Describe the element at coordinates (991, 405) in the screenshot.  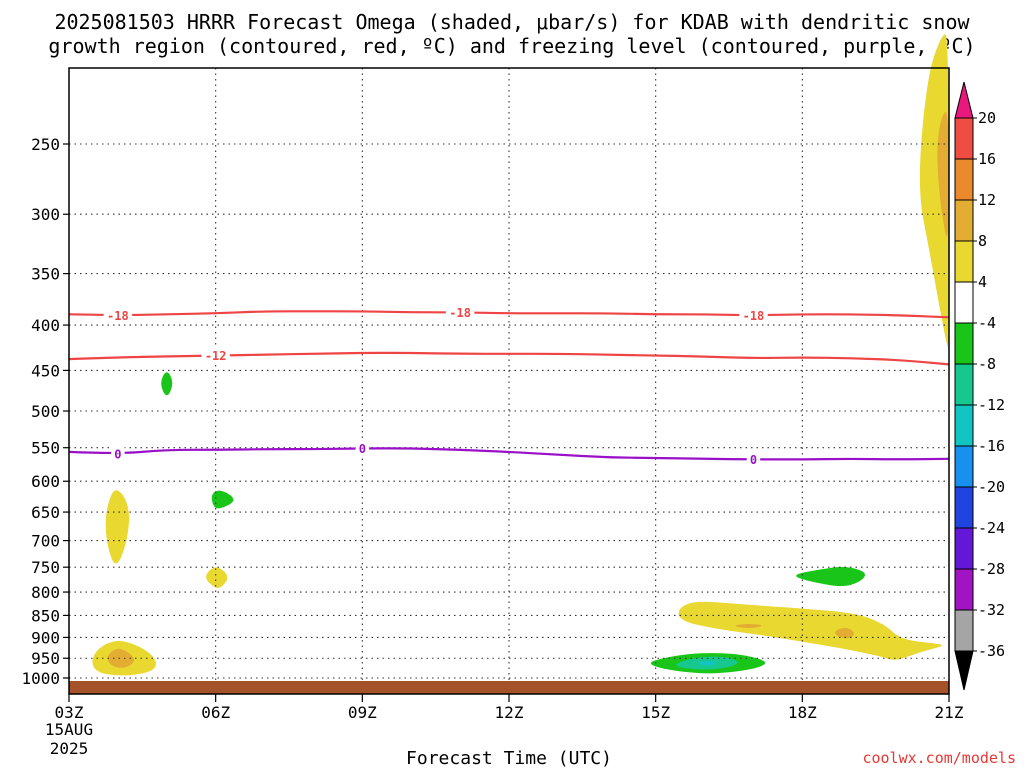
I see `colorbar-label-7: -12` at that location.